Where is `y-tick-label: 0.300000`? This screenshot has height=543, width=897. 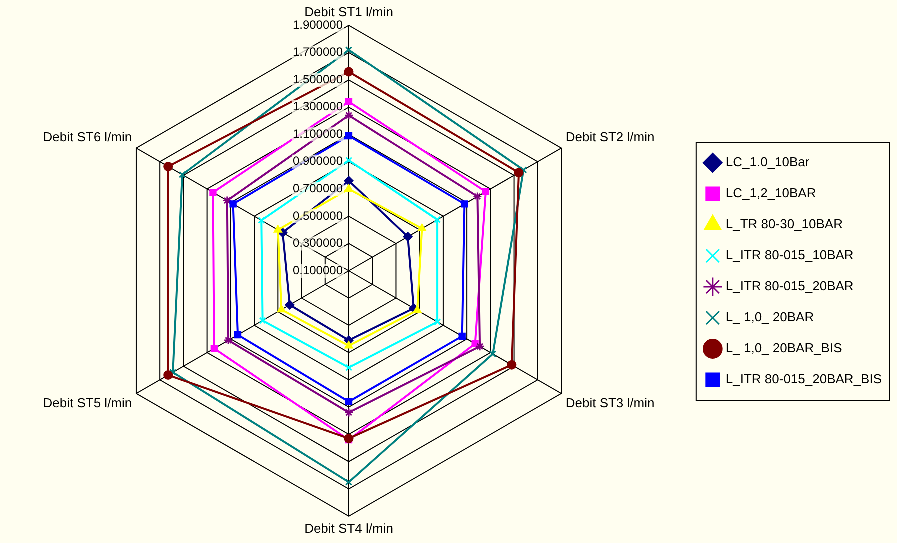
y-tick-label: 0.300000 is located at coordinates (318, 243).